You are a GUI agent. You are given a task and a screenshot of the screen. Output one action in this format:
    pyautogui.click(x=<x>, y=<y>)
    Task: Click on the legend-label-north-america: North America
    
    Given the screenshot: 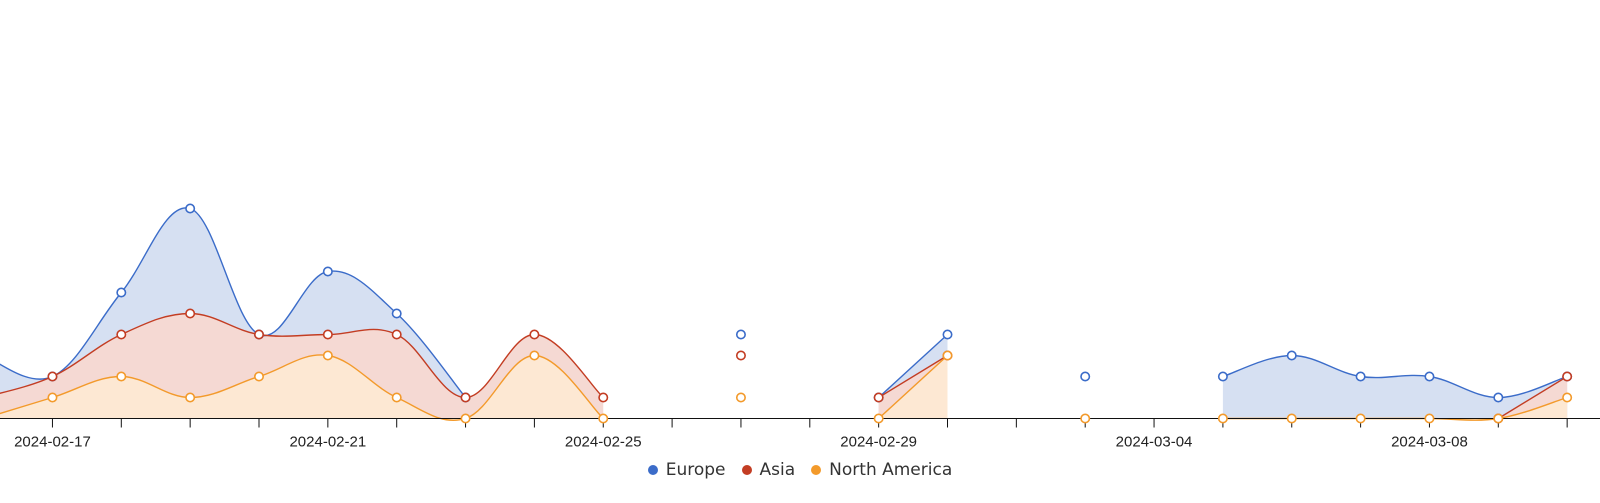 What is the action you would take?
    pyautogui.click(x=891, y=470)
    